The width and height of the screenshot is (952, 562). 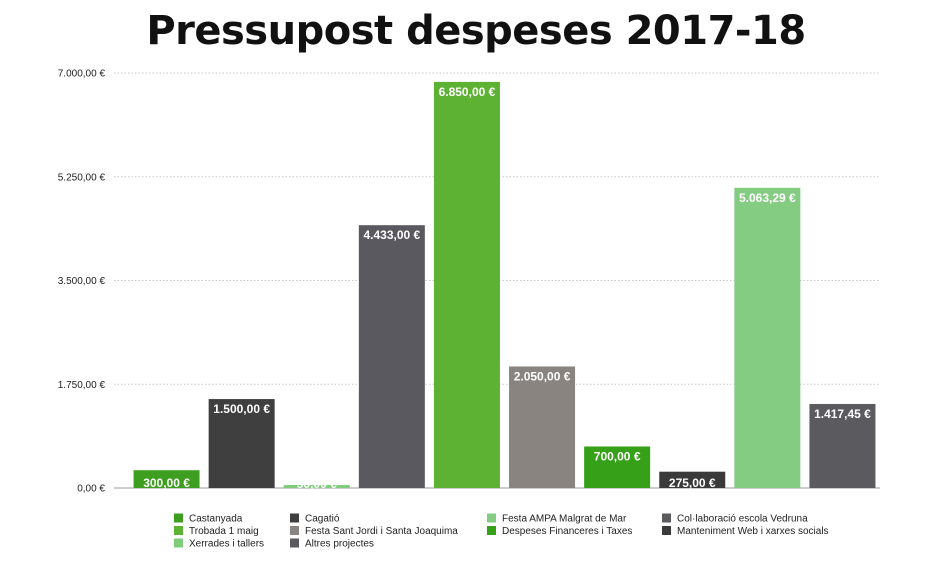 I want to click on legend-label: Festa AMPA Malgrat de Mar, so click(x=564, y=519).